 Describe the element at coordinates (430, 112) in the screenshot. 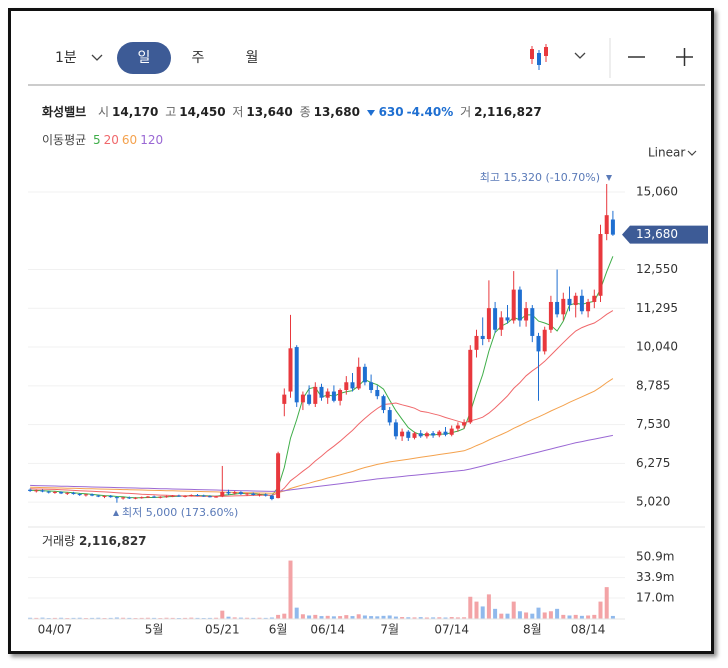

I see `change-pct: -4.40%` at that location.